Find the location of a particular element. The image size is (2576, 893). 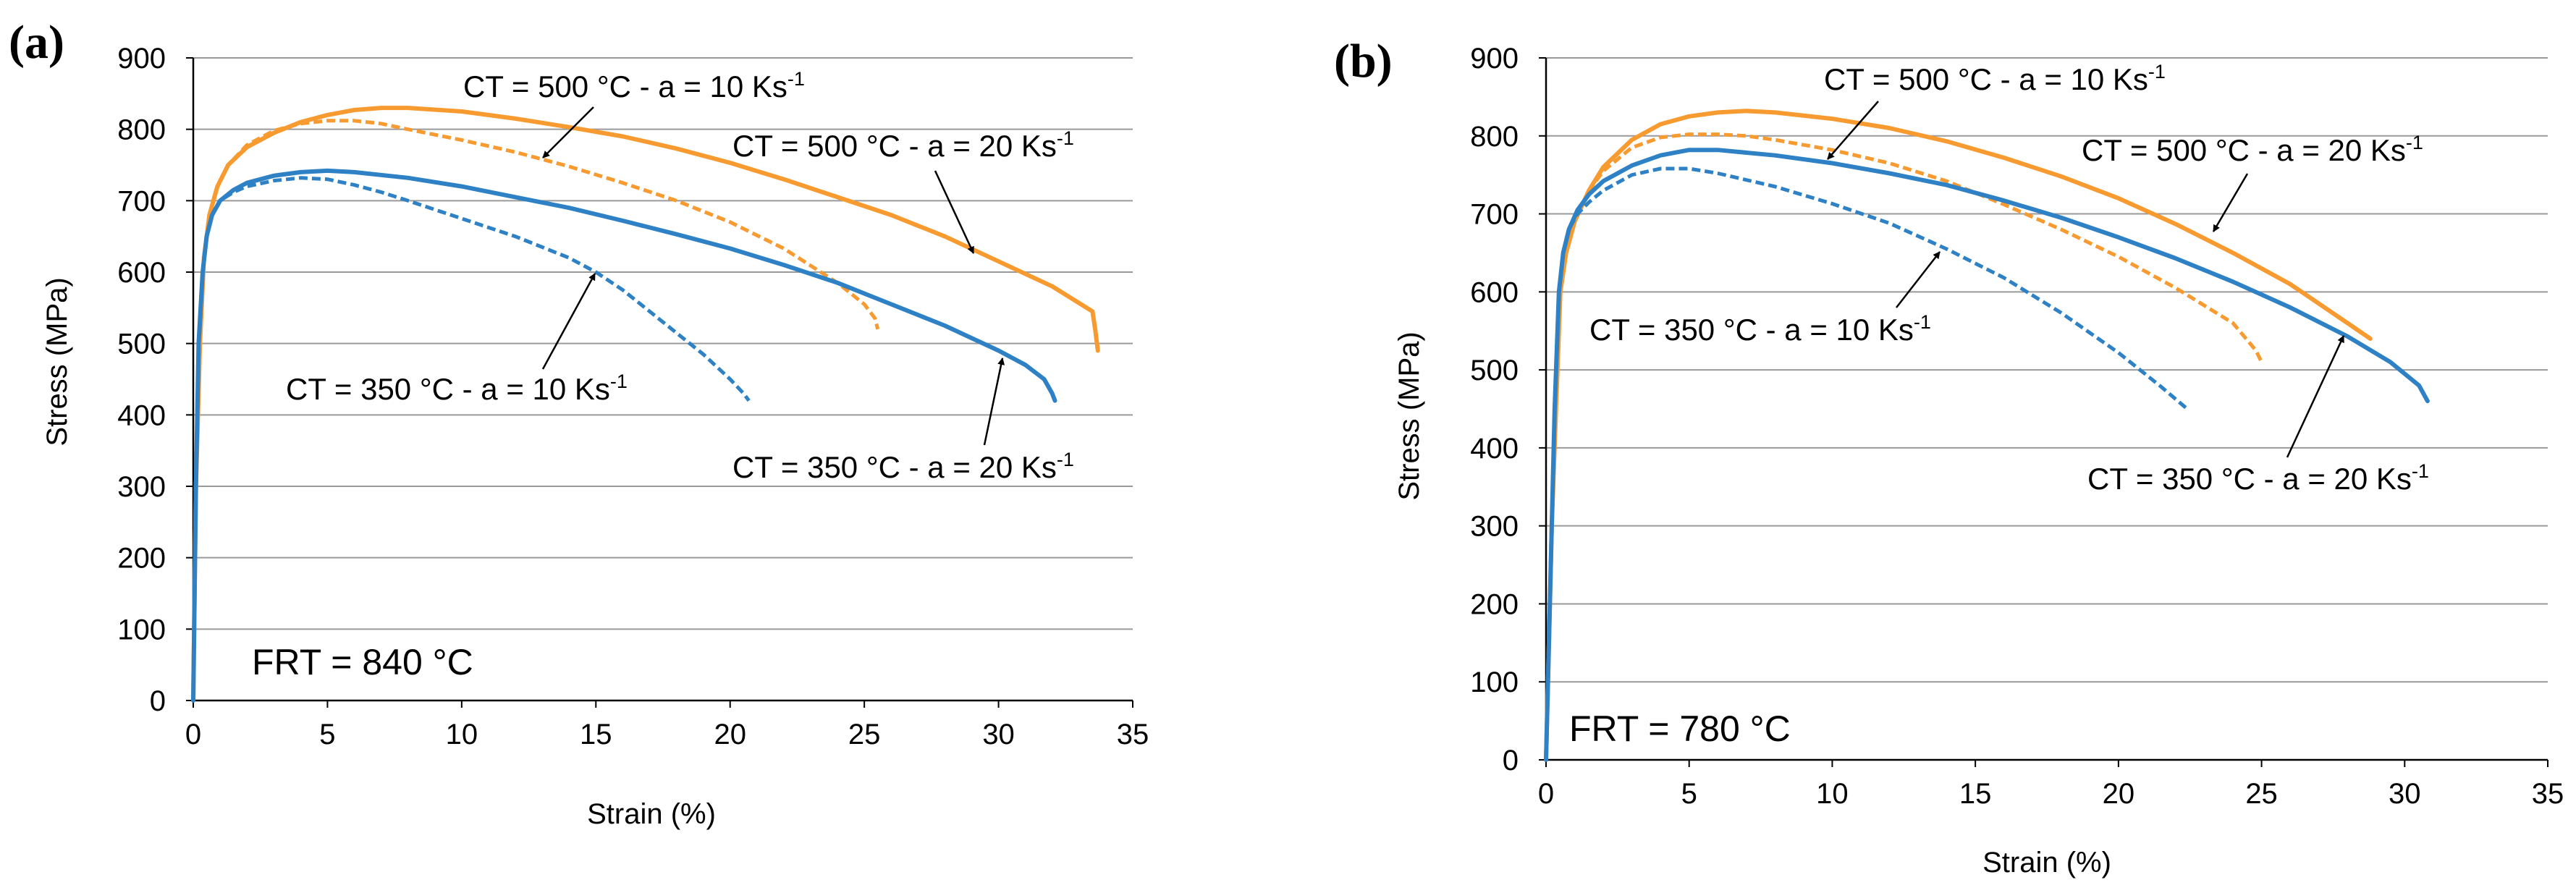

y-tick-label-b-600: 600 is located at coordinates (1495, 292).